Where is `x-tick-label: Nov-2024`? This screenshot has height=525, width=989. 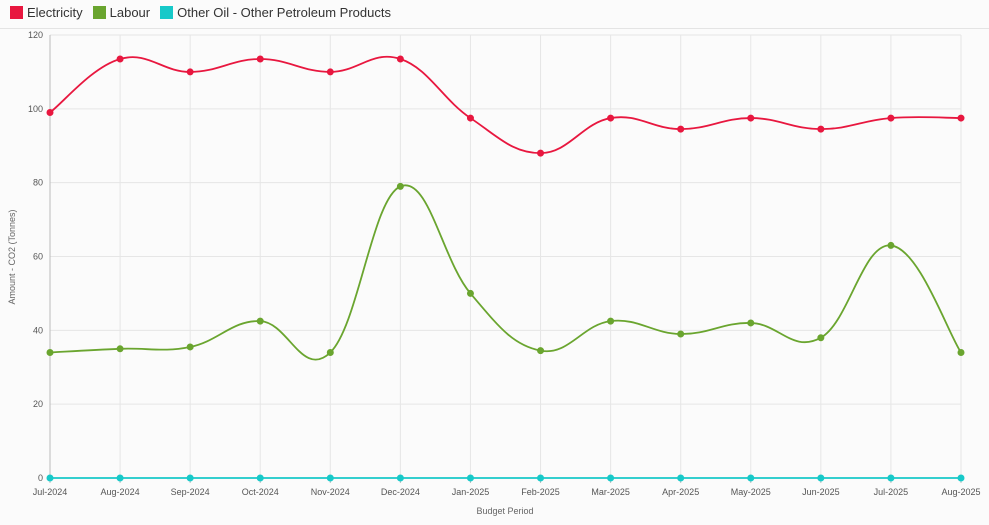 x-tick-label: Nov-2024 is located at coordinates (330, 492).